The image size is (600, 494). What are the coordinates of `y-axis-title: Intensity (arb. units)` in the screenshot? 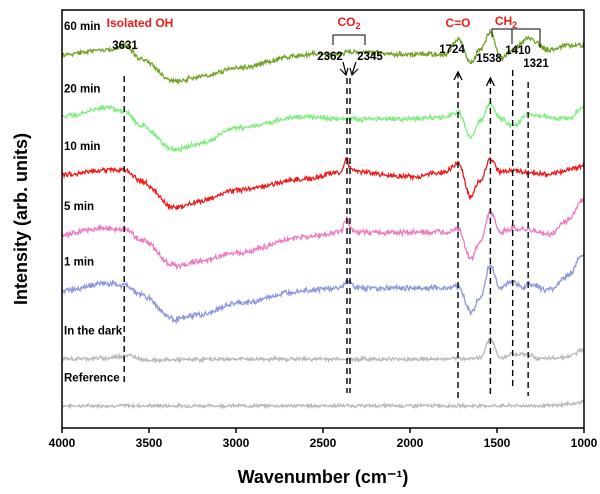 It's located at (21, 219).